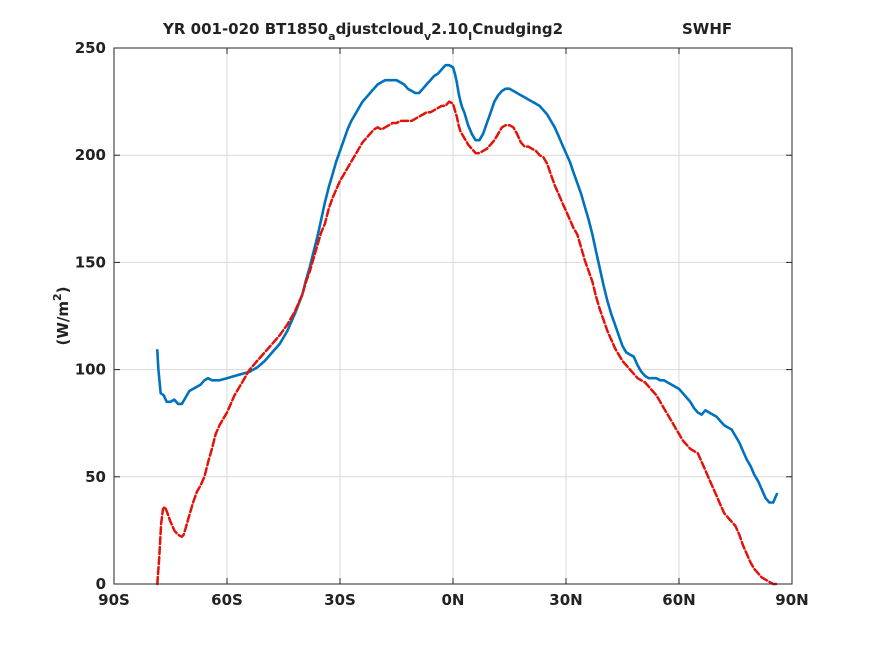  I want to click on x-tick-label: 0N, so click(453, 600).